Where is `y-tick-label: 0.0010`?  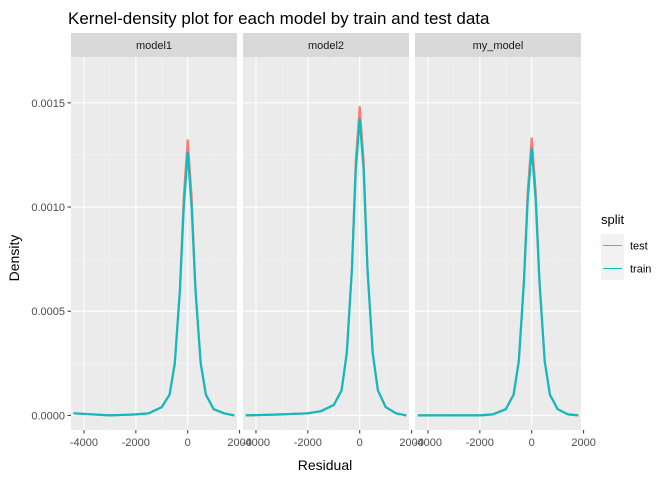
y-tick-label: 0.0010 is located at coordinates (48, 208).